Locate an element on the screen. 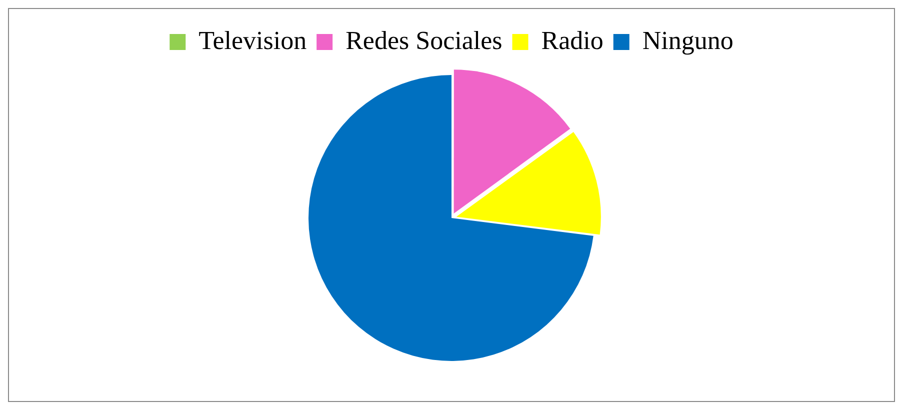  legend-label: Radio is located at coordinates (572, 40).